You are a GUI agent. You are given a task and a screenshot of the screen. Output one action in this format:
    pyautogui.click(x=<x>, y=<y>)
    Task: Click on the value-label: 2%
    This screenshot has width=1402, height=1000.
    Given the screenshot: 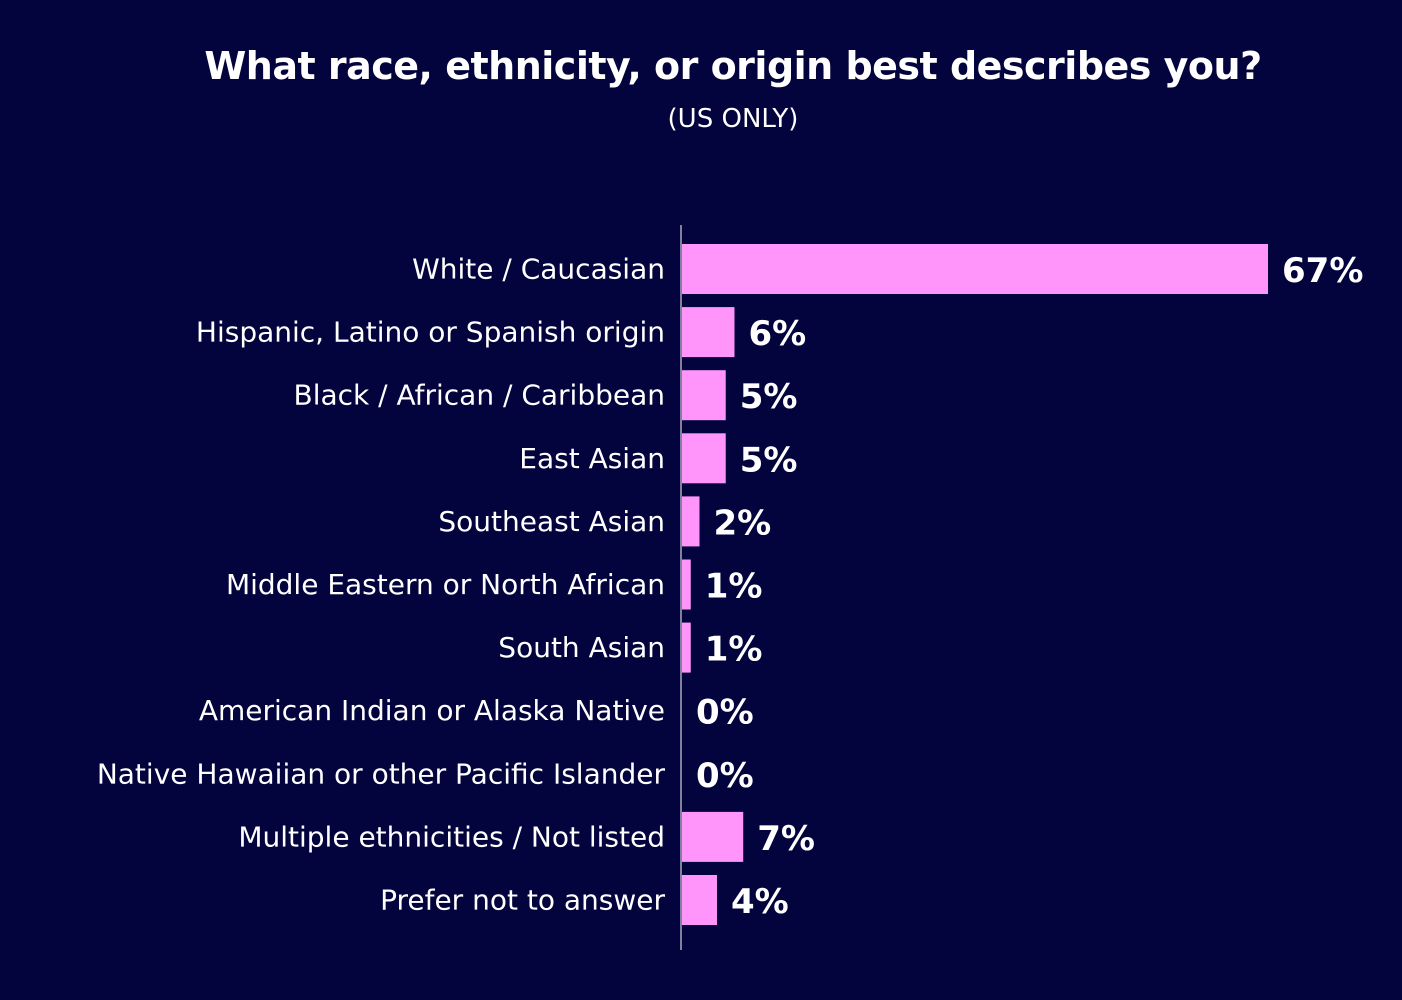 What is the action you would take?
    pyautogui.click(x=742, y=523)
    